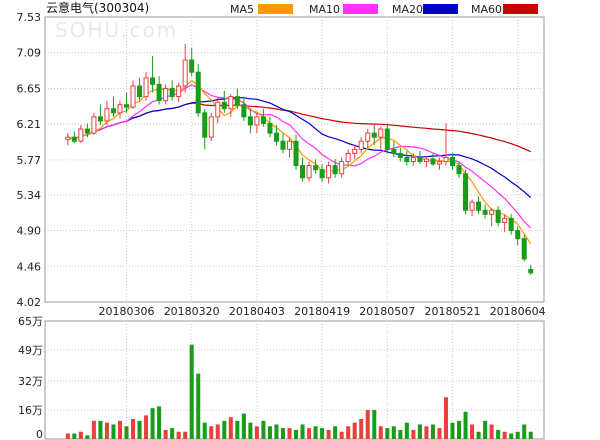 This screenshot has height=440, width=600. What do you see at coordinates (520, 9) in the screenshot?
I see `legend-ma60-swatch` at bounding box center [520, 9].